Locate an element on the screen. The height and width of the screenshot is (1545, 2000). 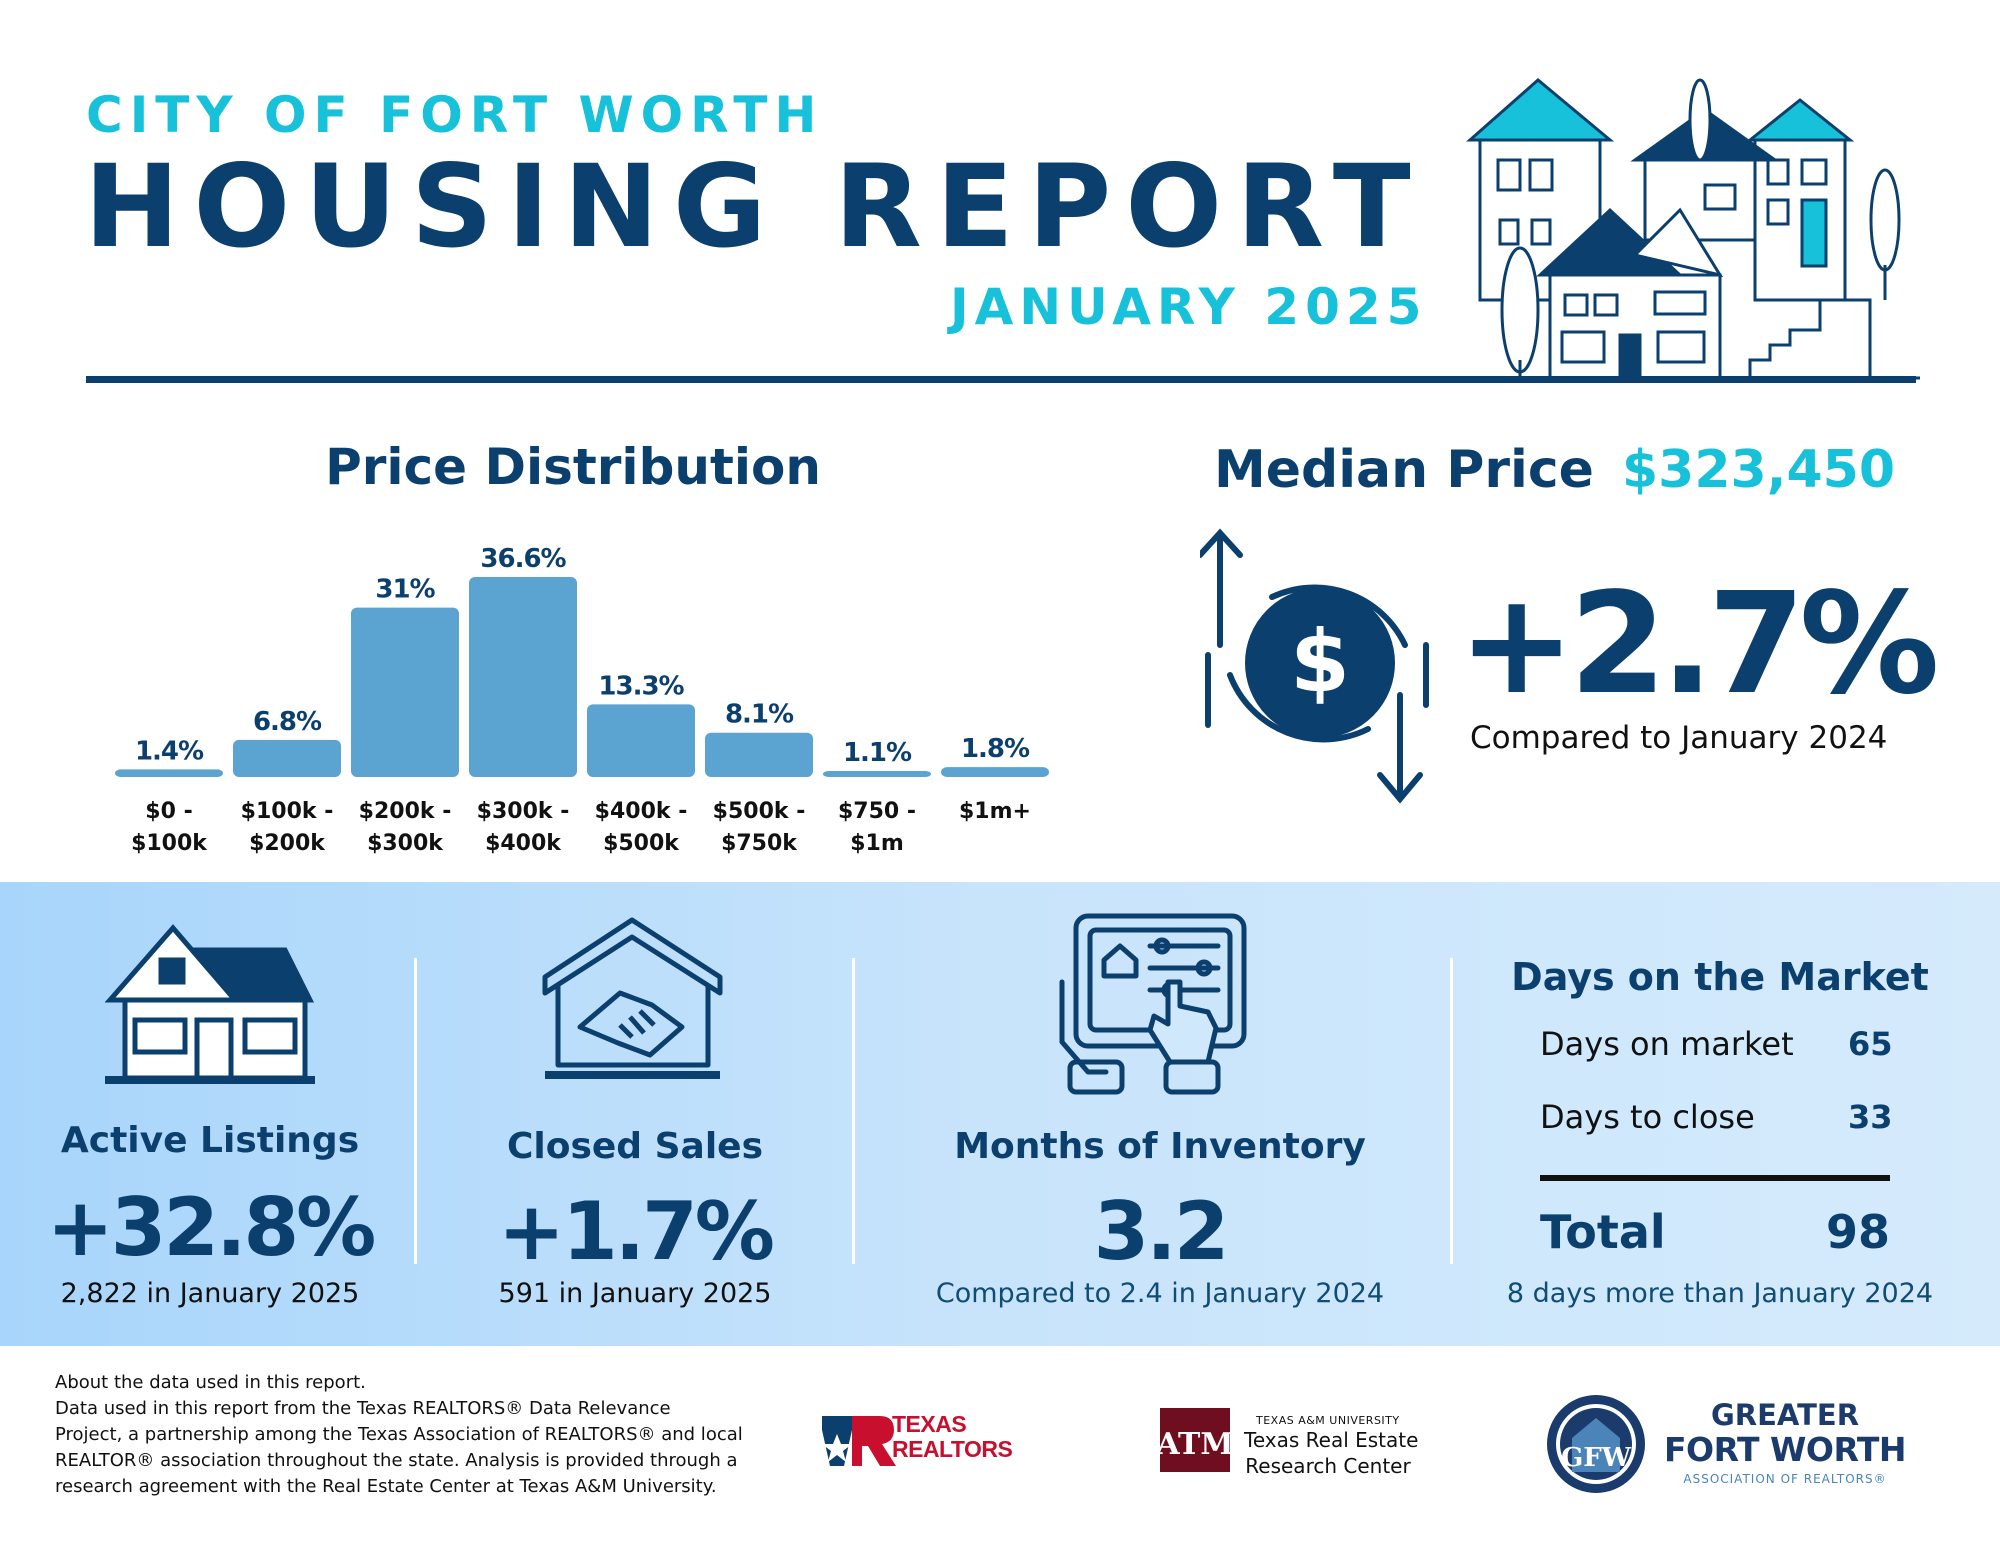
category-tick-label: $1m is located at coordinates (877, 843).